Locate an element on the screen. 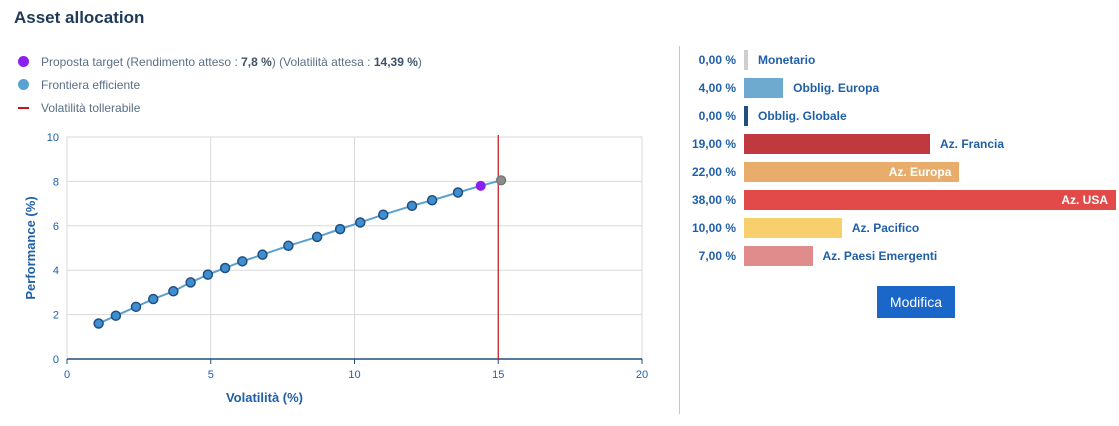  legend-item-frontier: Frontiera efficiente is located at coordinates (220, 84).